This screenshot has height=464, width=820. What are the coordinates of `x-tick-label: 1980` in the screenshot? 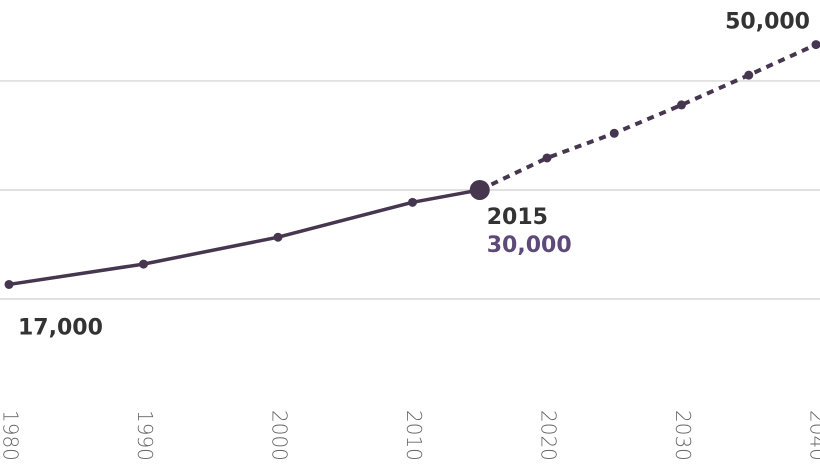 It's located at (11, 435).